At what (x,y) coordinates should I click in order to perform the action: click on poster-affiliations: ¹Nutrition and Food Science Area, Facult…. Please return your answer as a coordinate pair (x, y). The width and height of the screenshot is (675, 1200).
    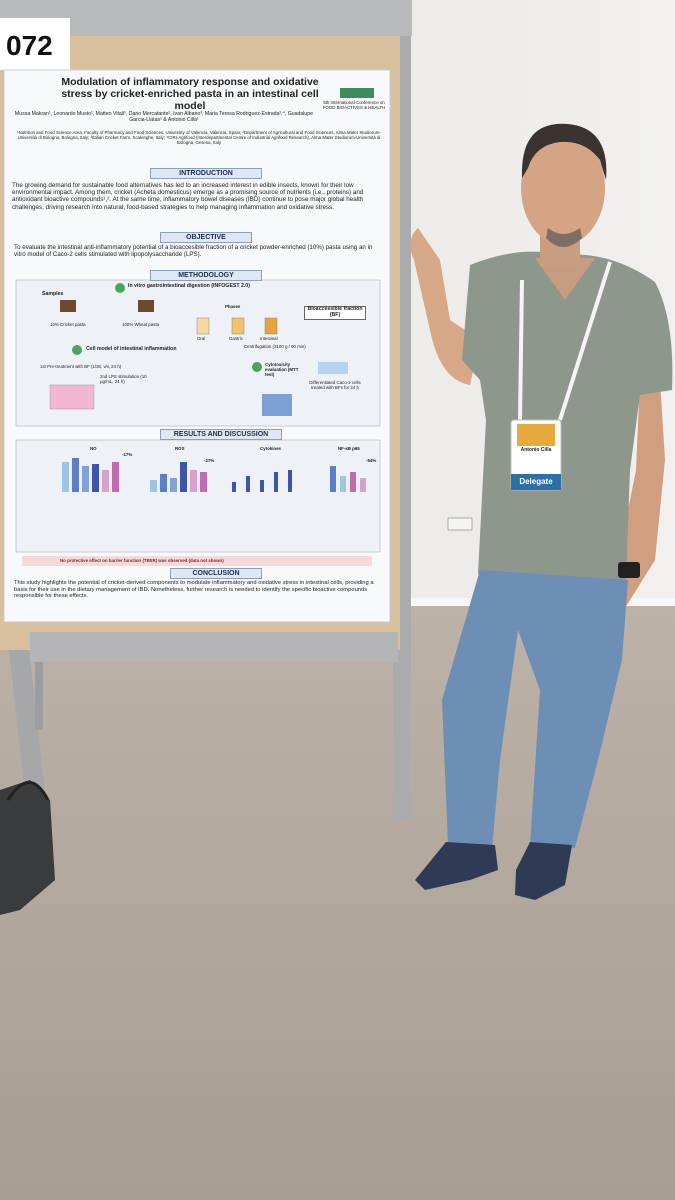
    Looking at the image, I should click on (199, 138).